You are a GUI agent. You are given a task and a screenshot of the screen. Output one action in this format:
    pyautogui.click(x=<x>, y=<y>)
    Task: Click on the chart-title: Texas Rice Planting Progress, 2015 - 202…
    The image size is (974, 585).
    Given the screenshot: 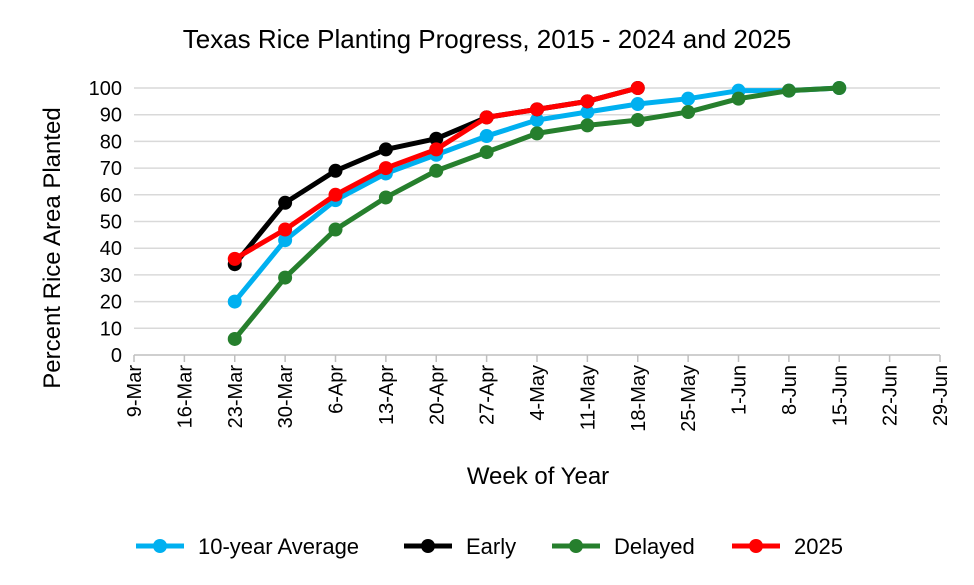 What is the action you would take?
    pyautogui.click(x=487, y=39)
    